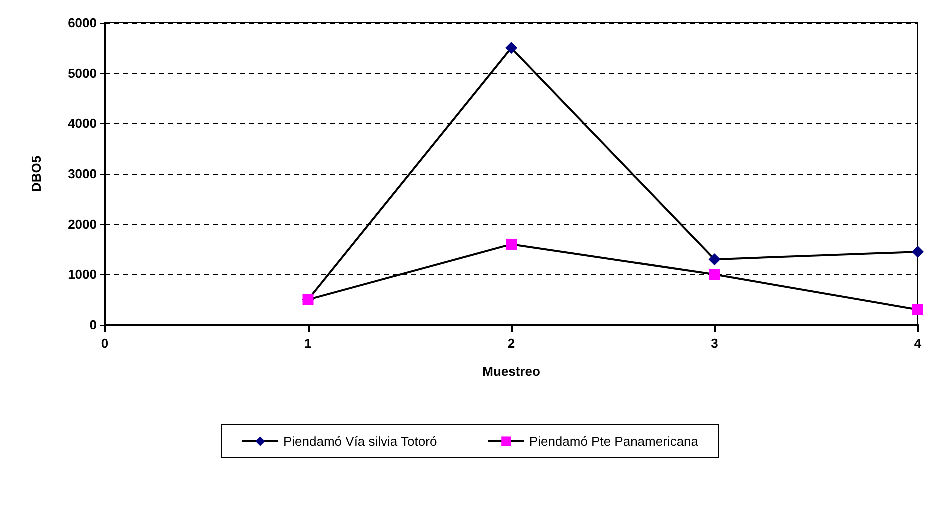  Describe the element at coordinates (82, 224) in the screenshot. I see `y-tick-label: 2000` at that location.